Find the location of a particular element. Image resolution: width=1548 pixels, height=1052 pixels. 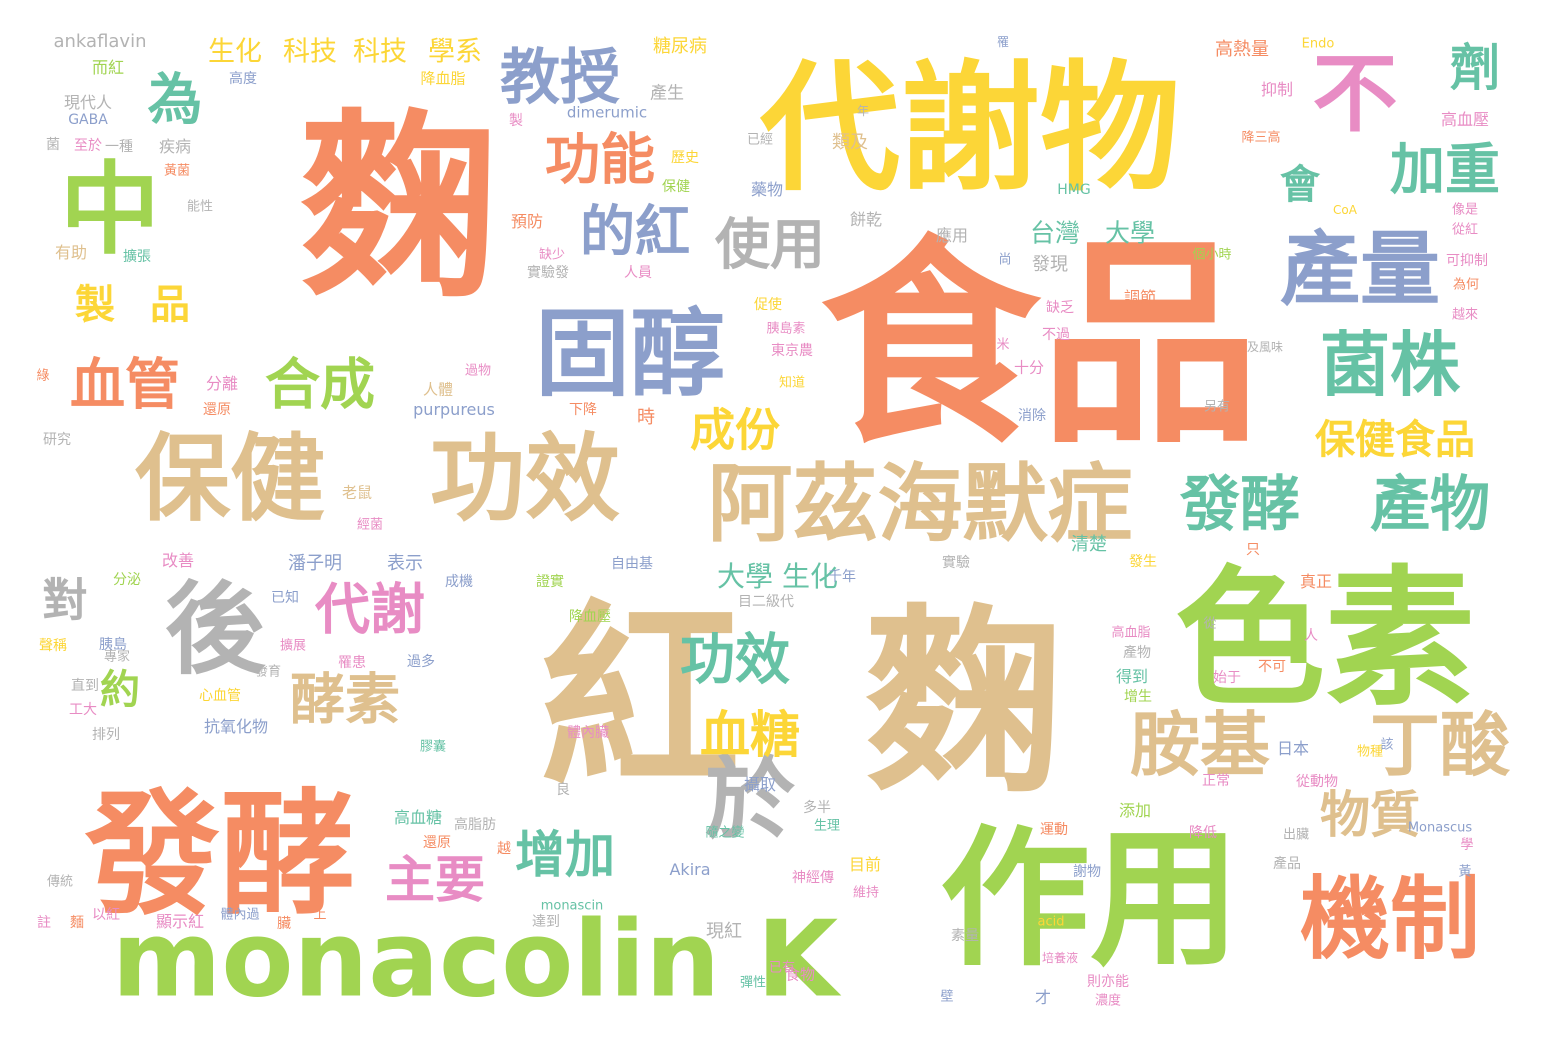

cloud-word: Endo is located at coordinates (1318, 44).